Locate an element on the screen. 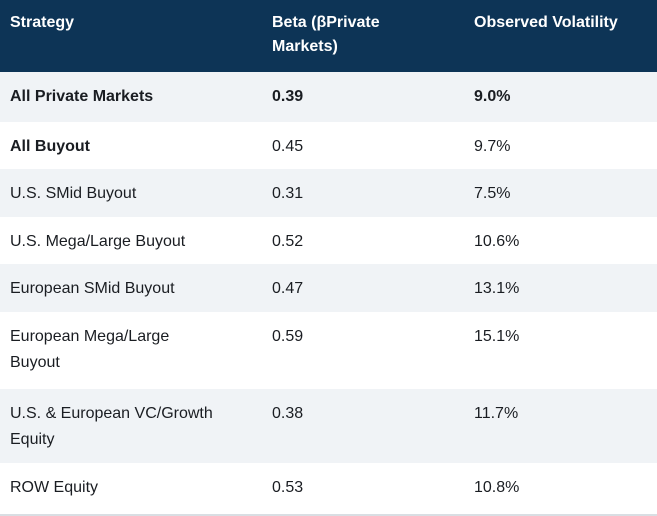 The height and width of the screenshot is (516, 657). strategy-cell: European SMid Buyout is located at coordinates (141, 289).